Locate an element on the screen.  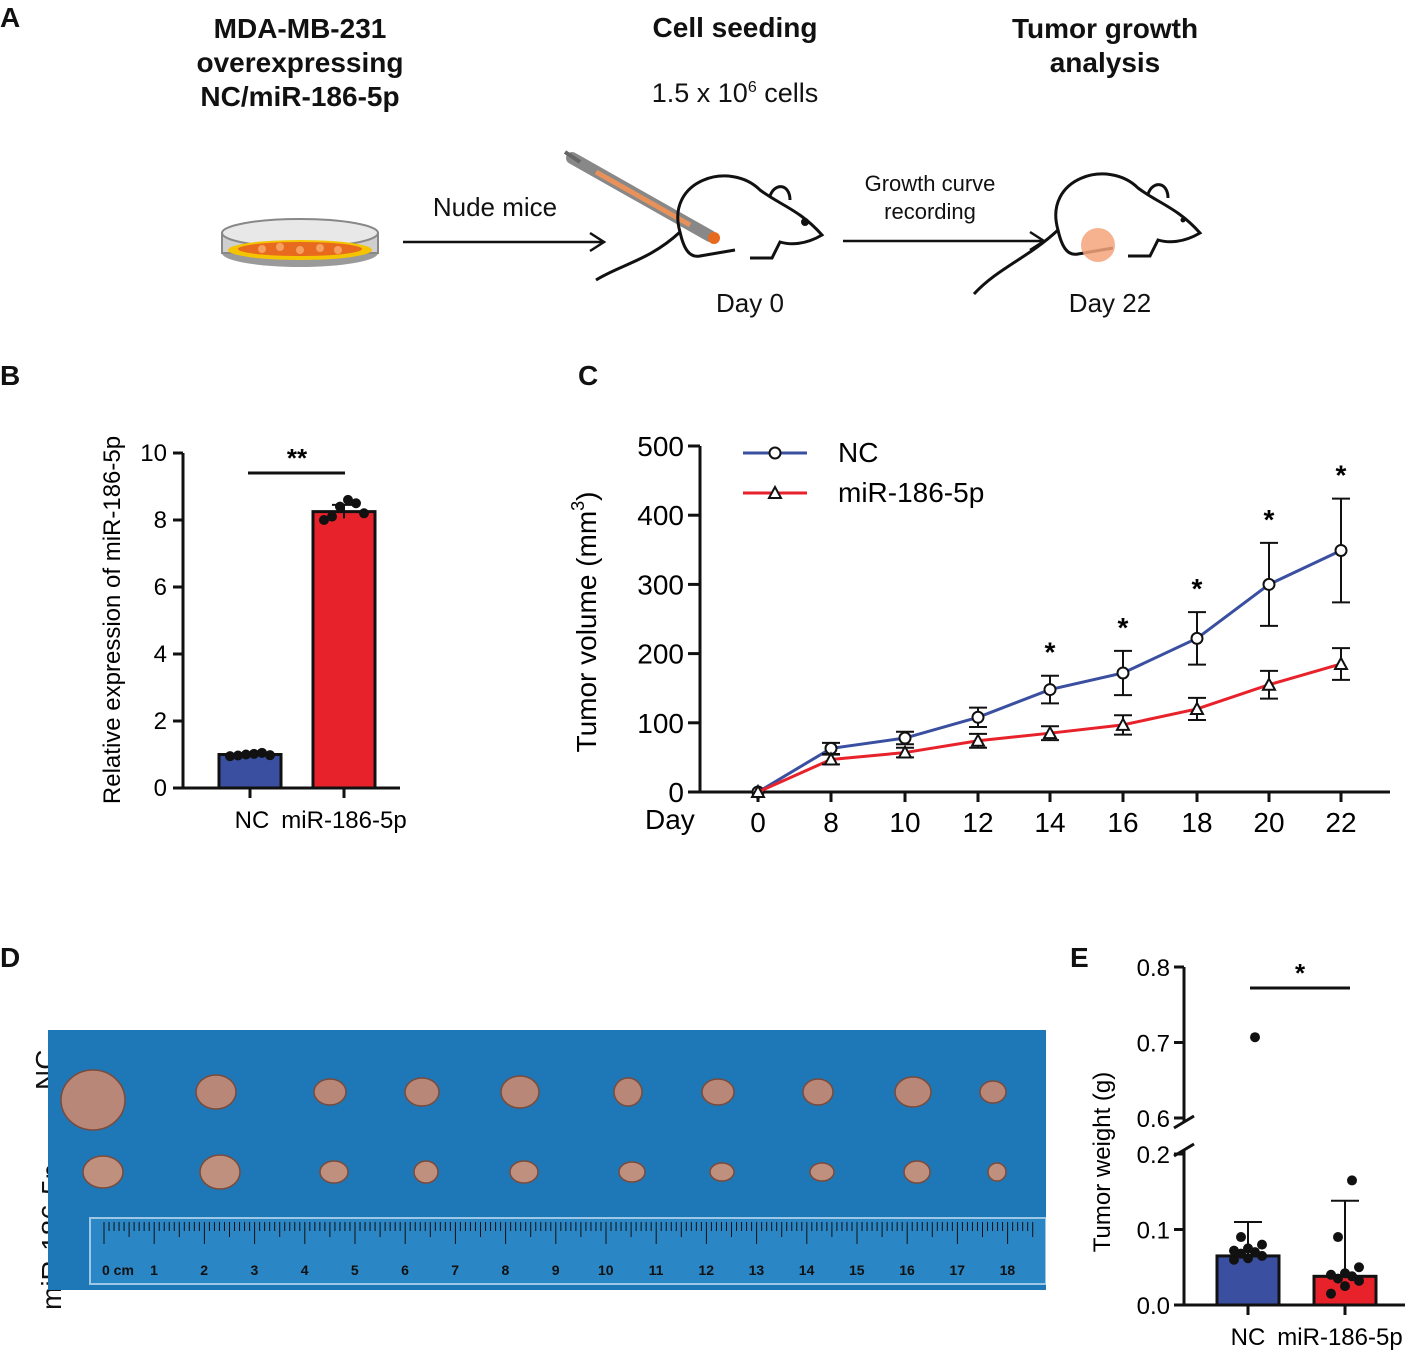
bar-nc is located at coordinates (1248, 1280).